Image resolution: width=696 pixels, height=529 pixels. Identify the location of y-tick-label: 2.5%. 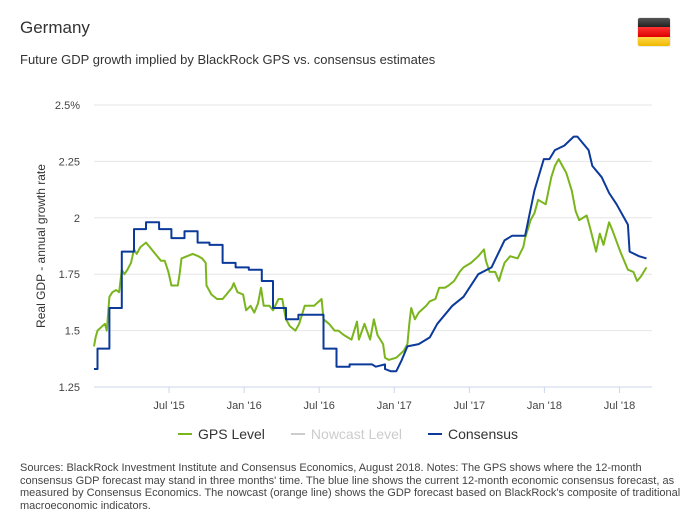
(67, 106).